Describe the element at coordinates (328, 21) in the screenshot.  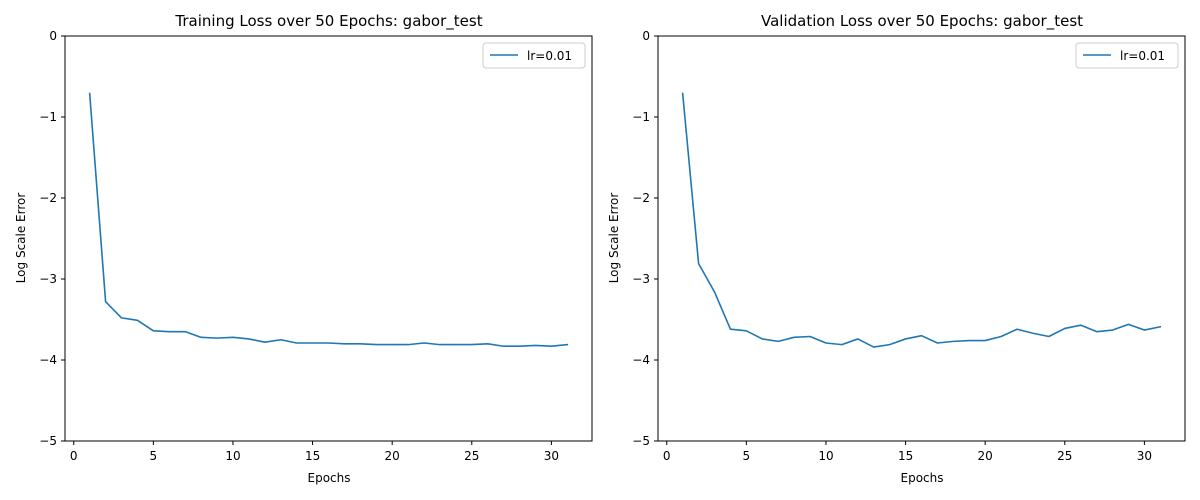
I see `chart-title: Training Loss over 50 Epochs: gabor_test` at that location.